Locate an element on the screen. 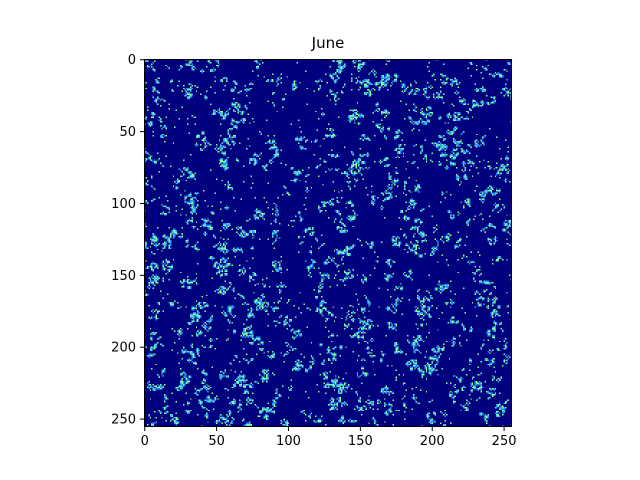 The image size is (640, 480). x-tick-label: 200 is located at coordinates (432, 441).